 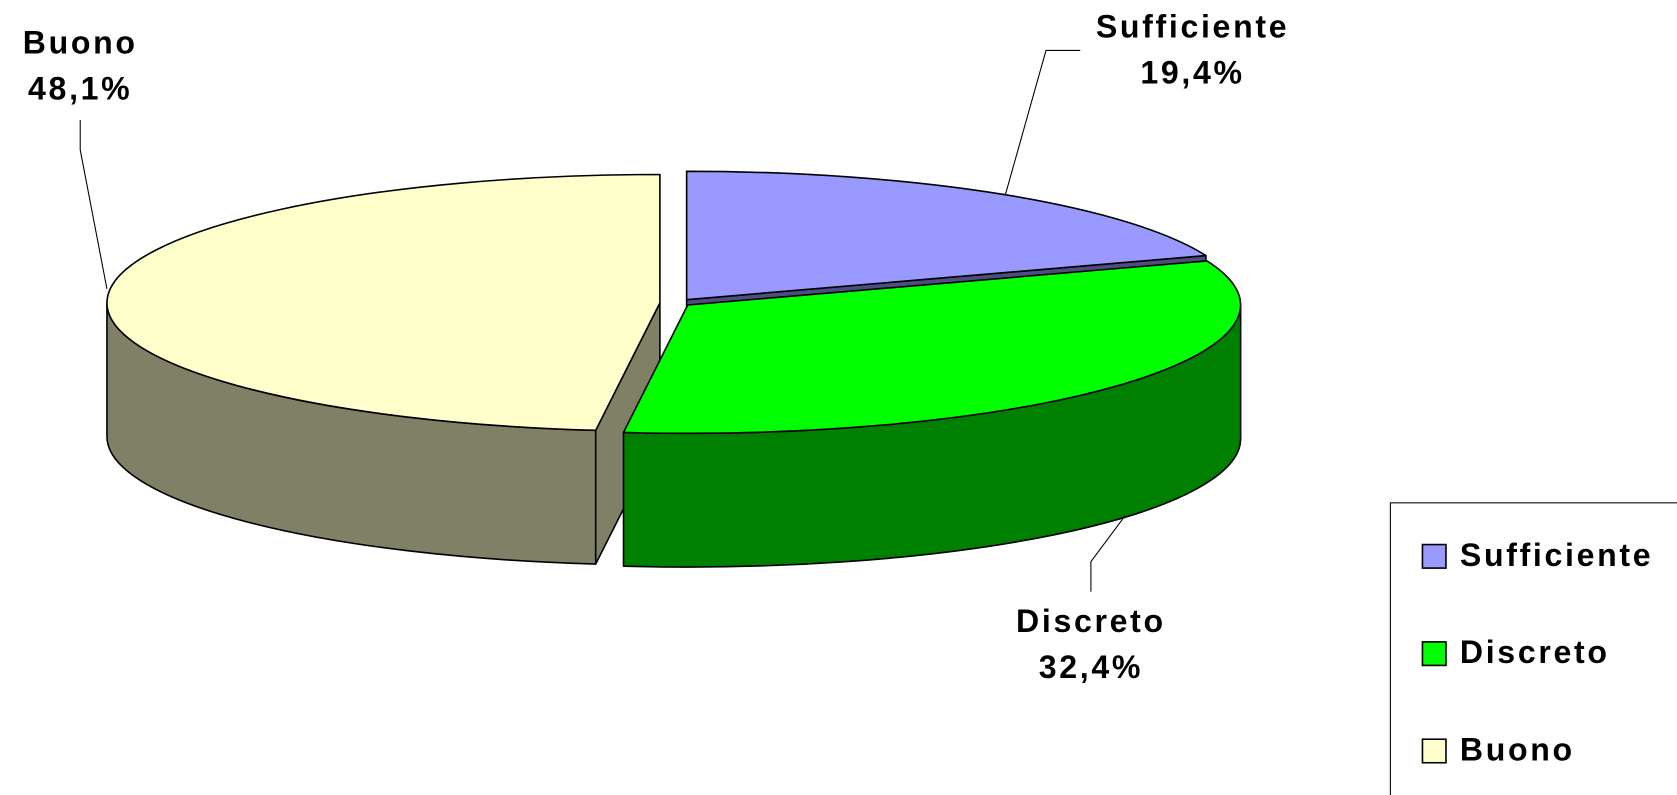 I want to click on data-label-name: Discreto, so click(x=1091, y=621).